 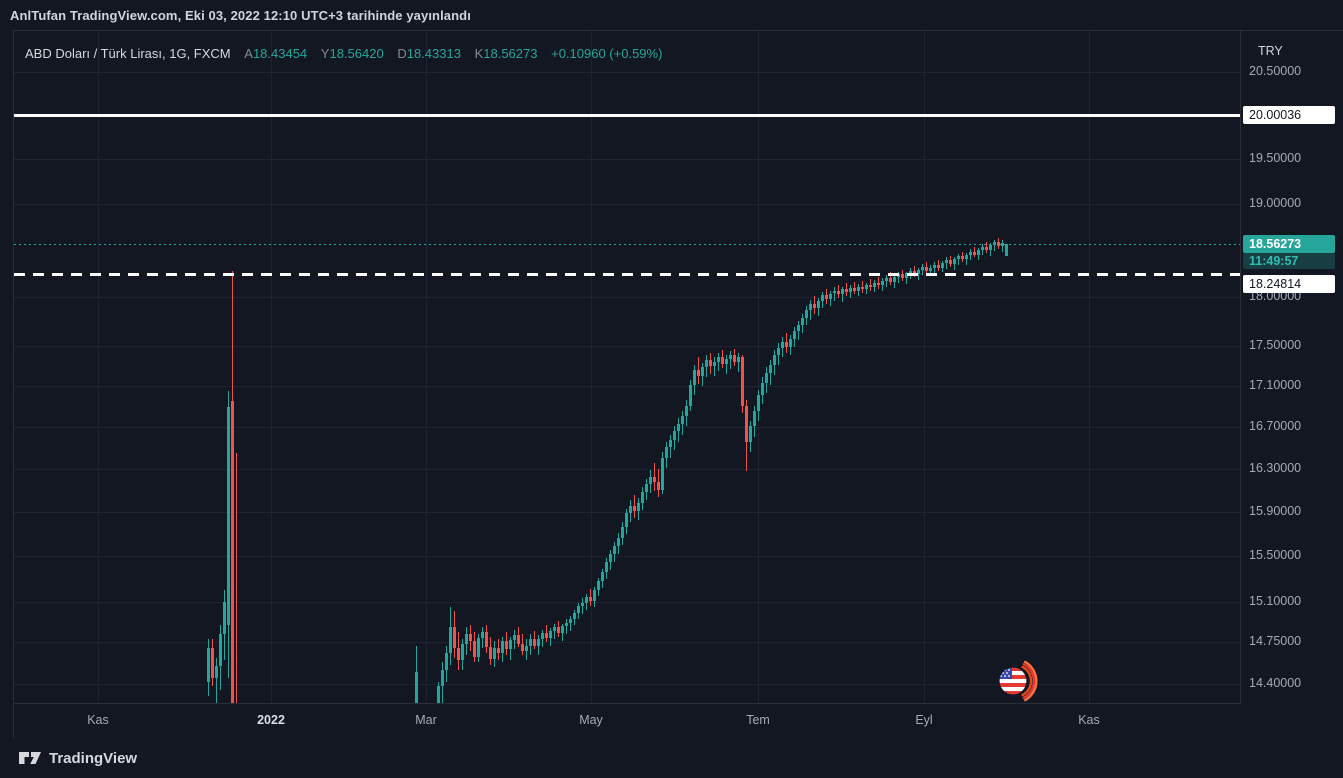 I want to click on open-label: A, so click(x=248, y=53).